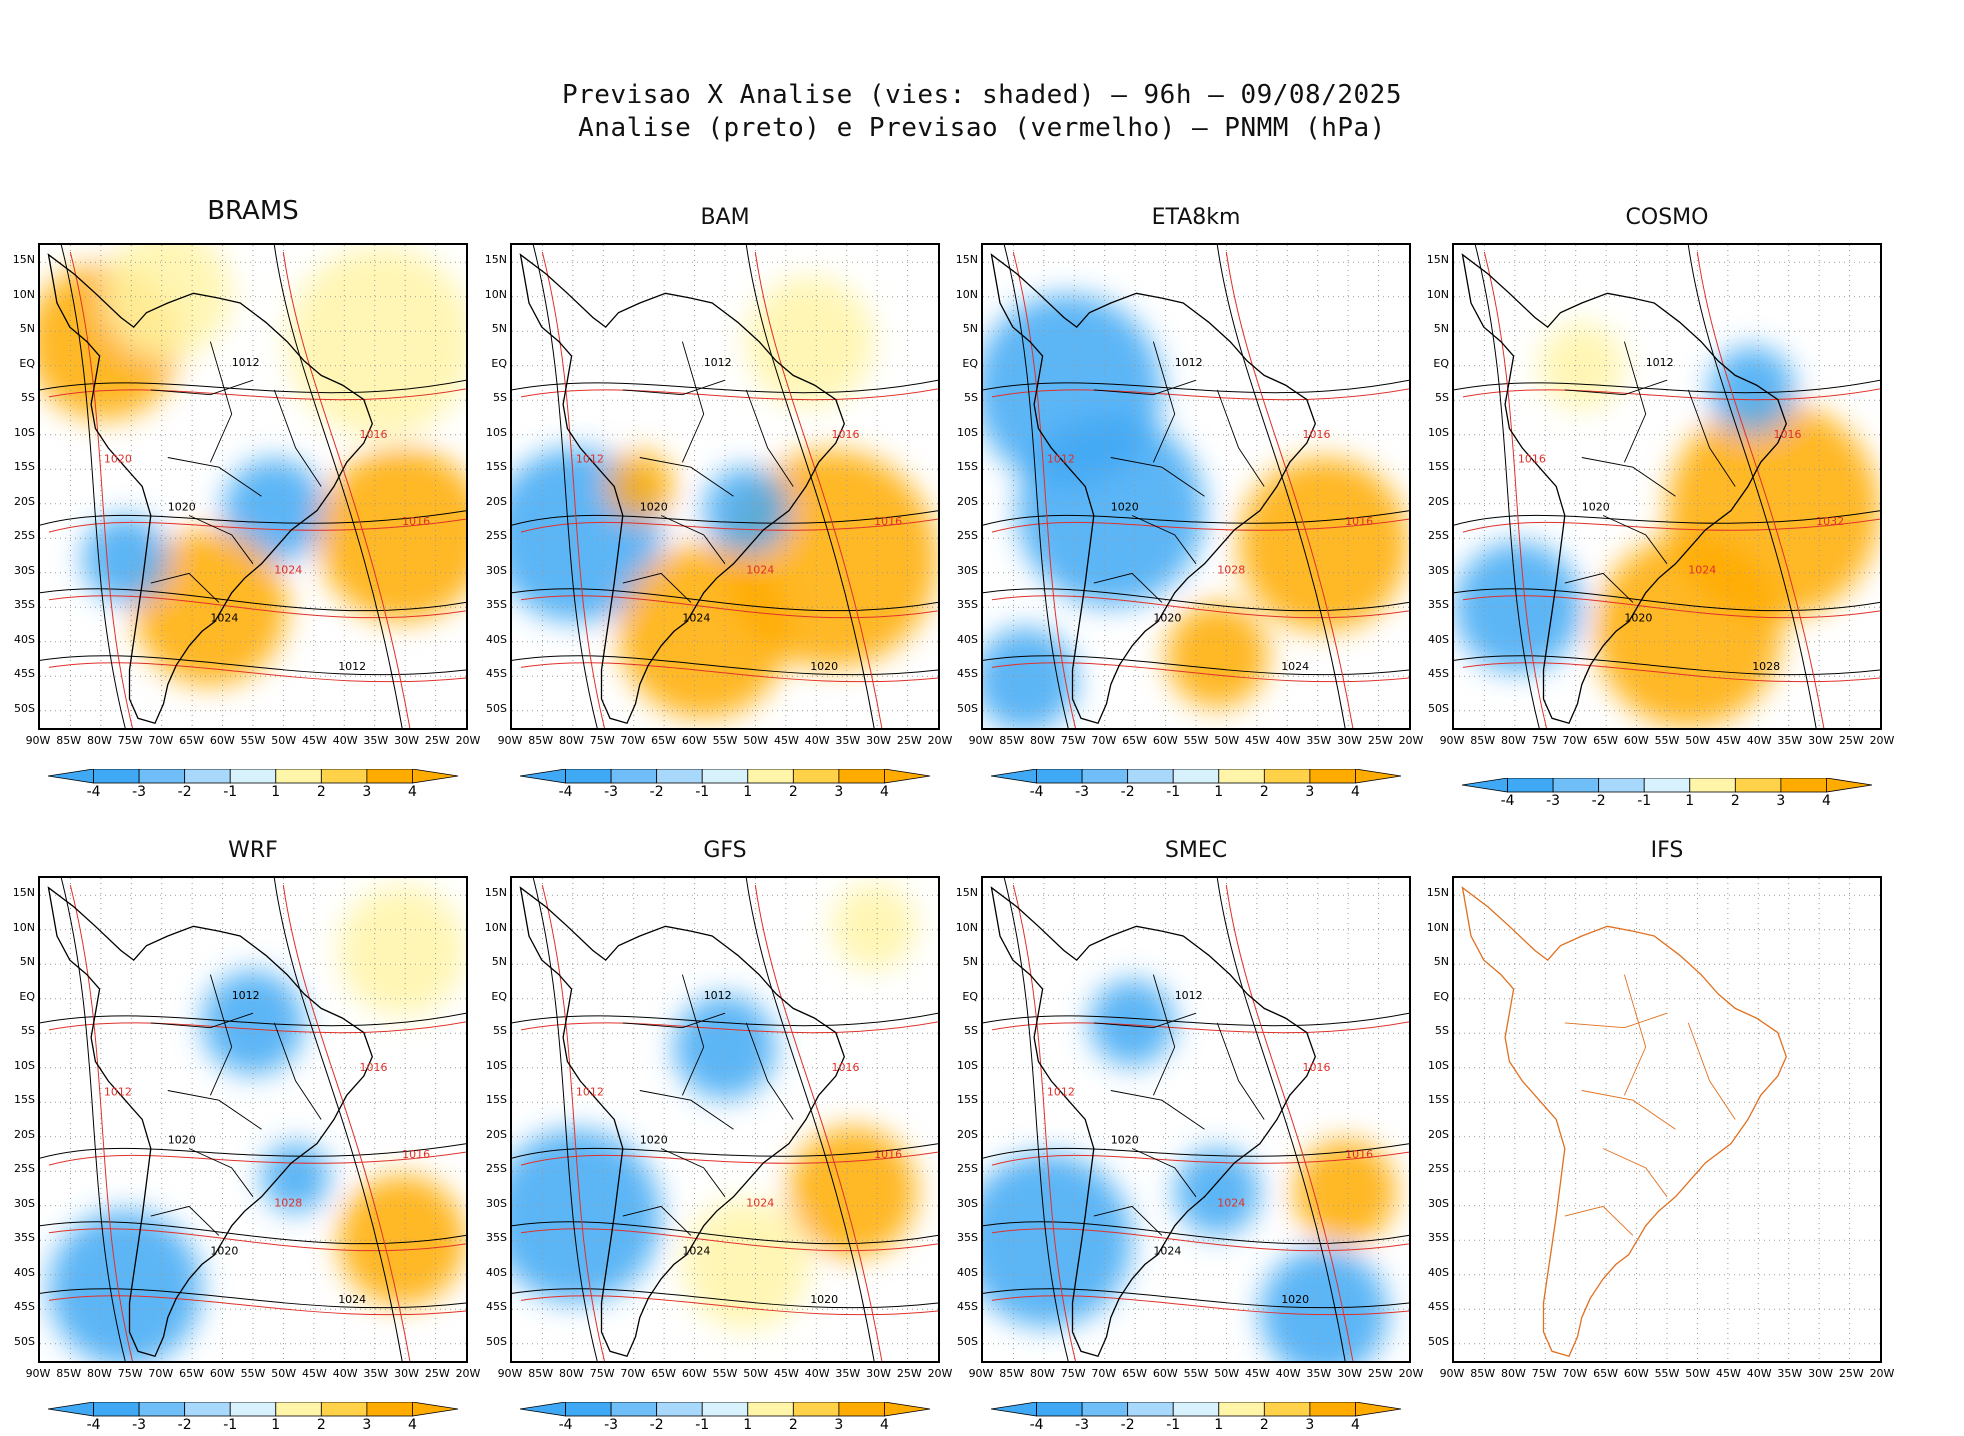 This screenshot has width=1964, height=1436. I want to click on latitude-tick-label: 10S, so click(967, 1065).